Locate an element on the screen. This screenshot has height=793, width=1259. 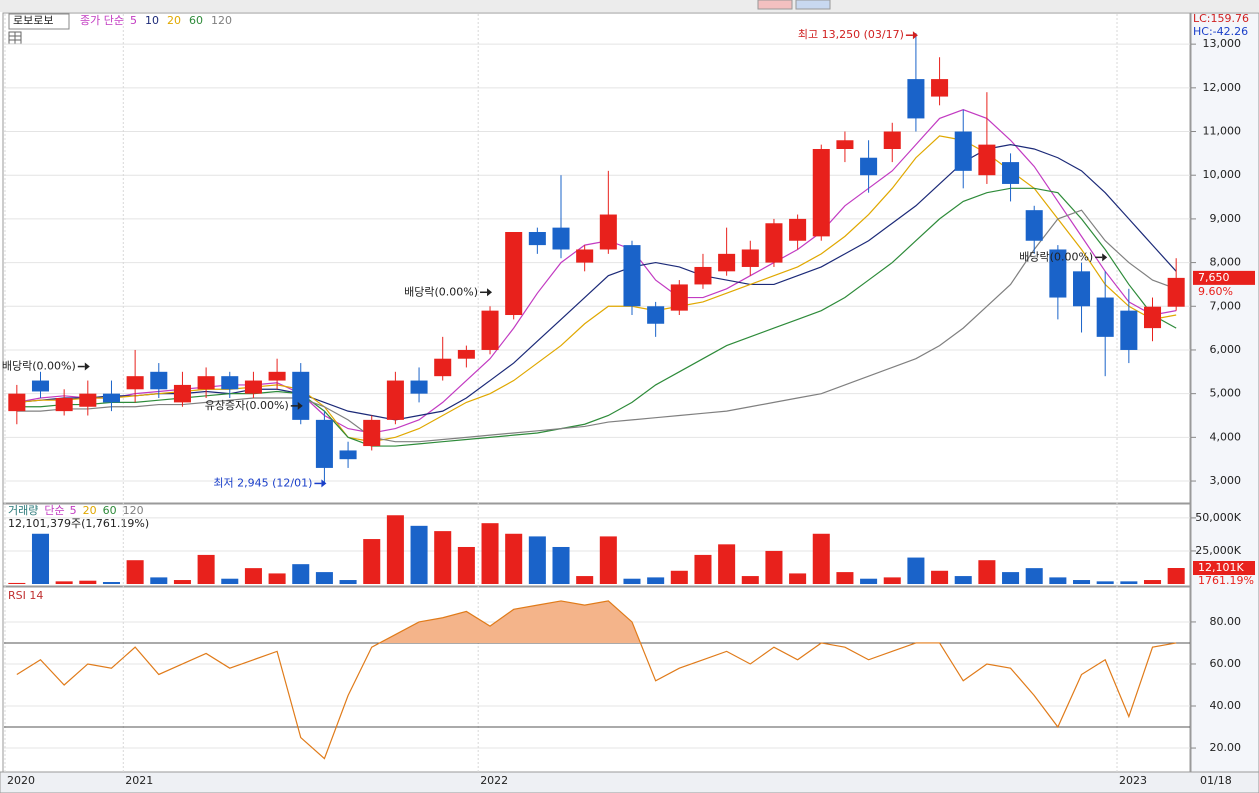
y-tick-label: 12,000 is located at coordinates (1222, 87).